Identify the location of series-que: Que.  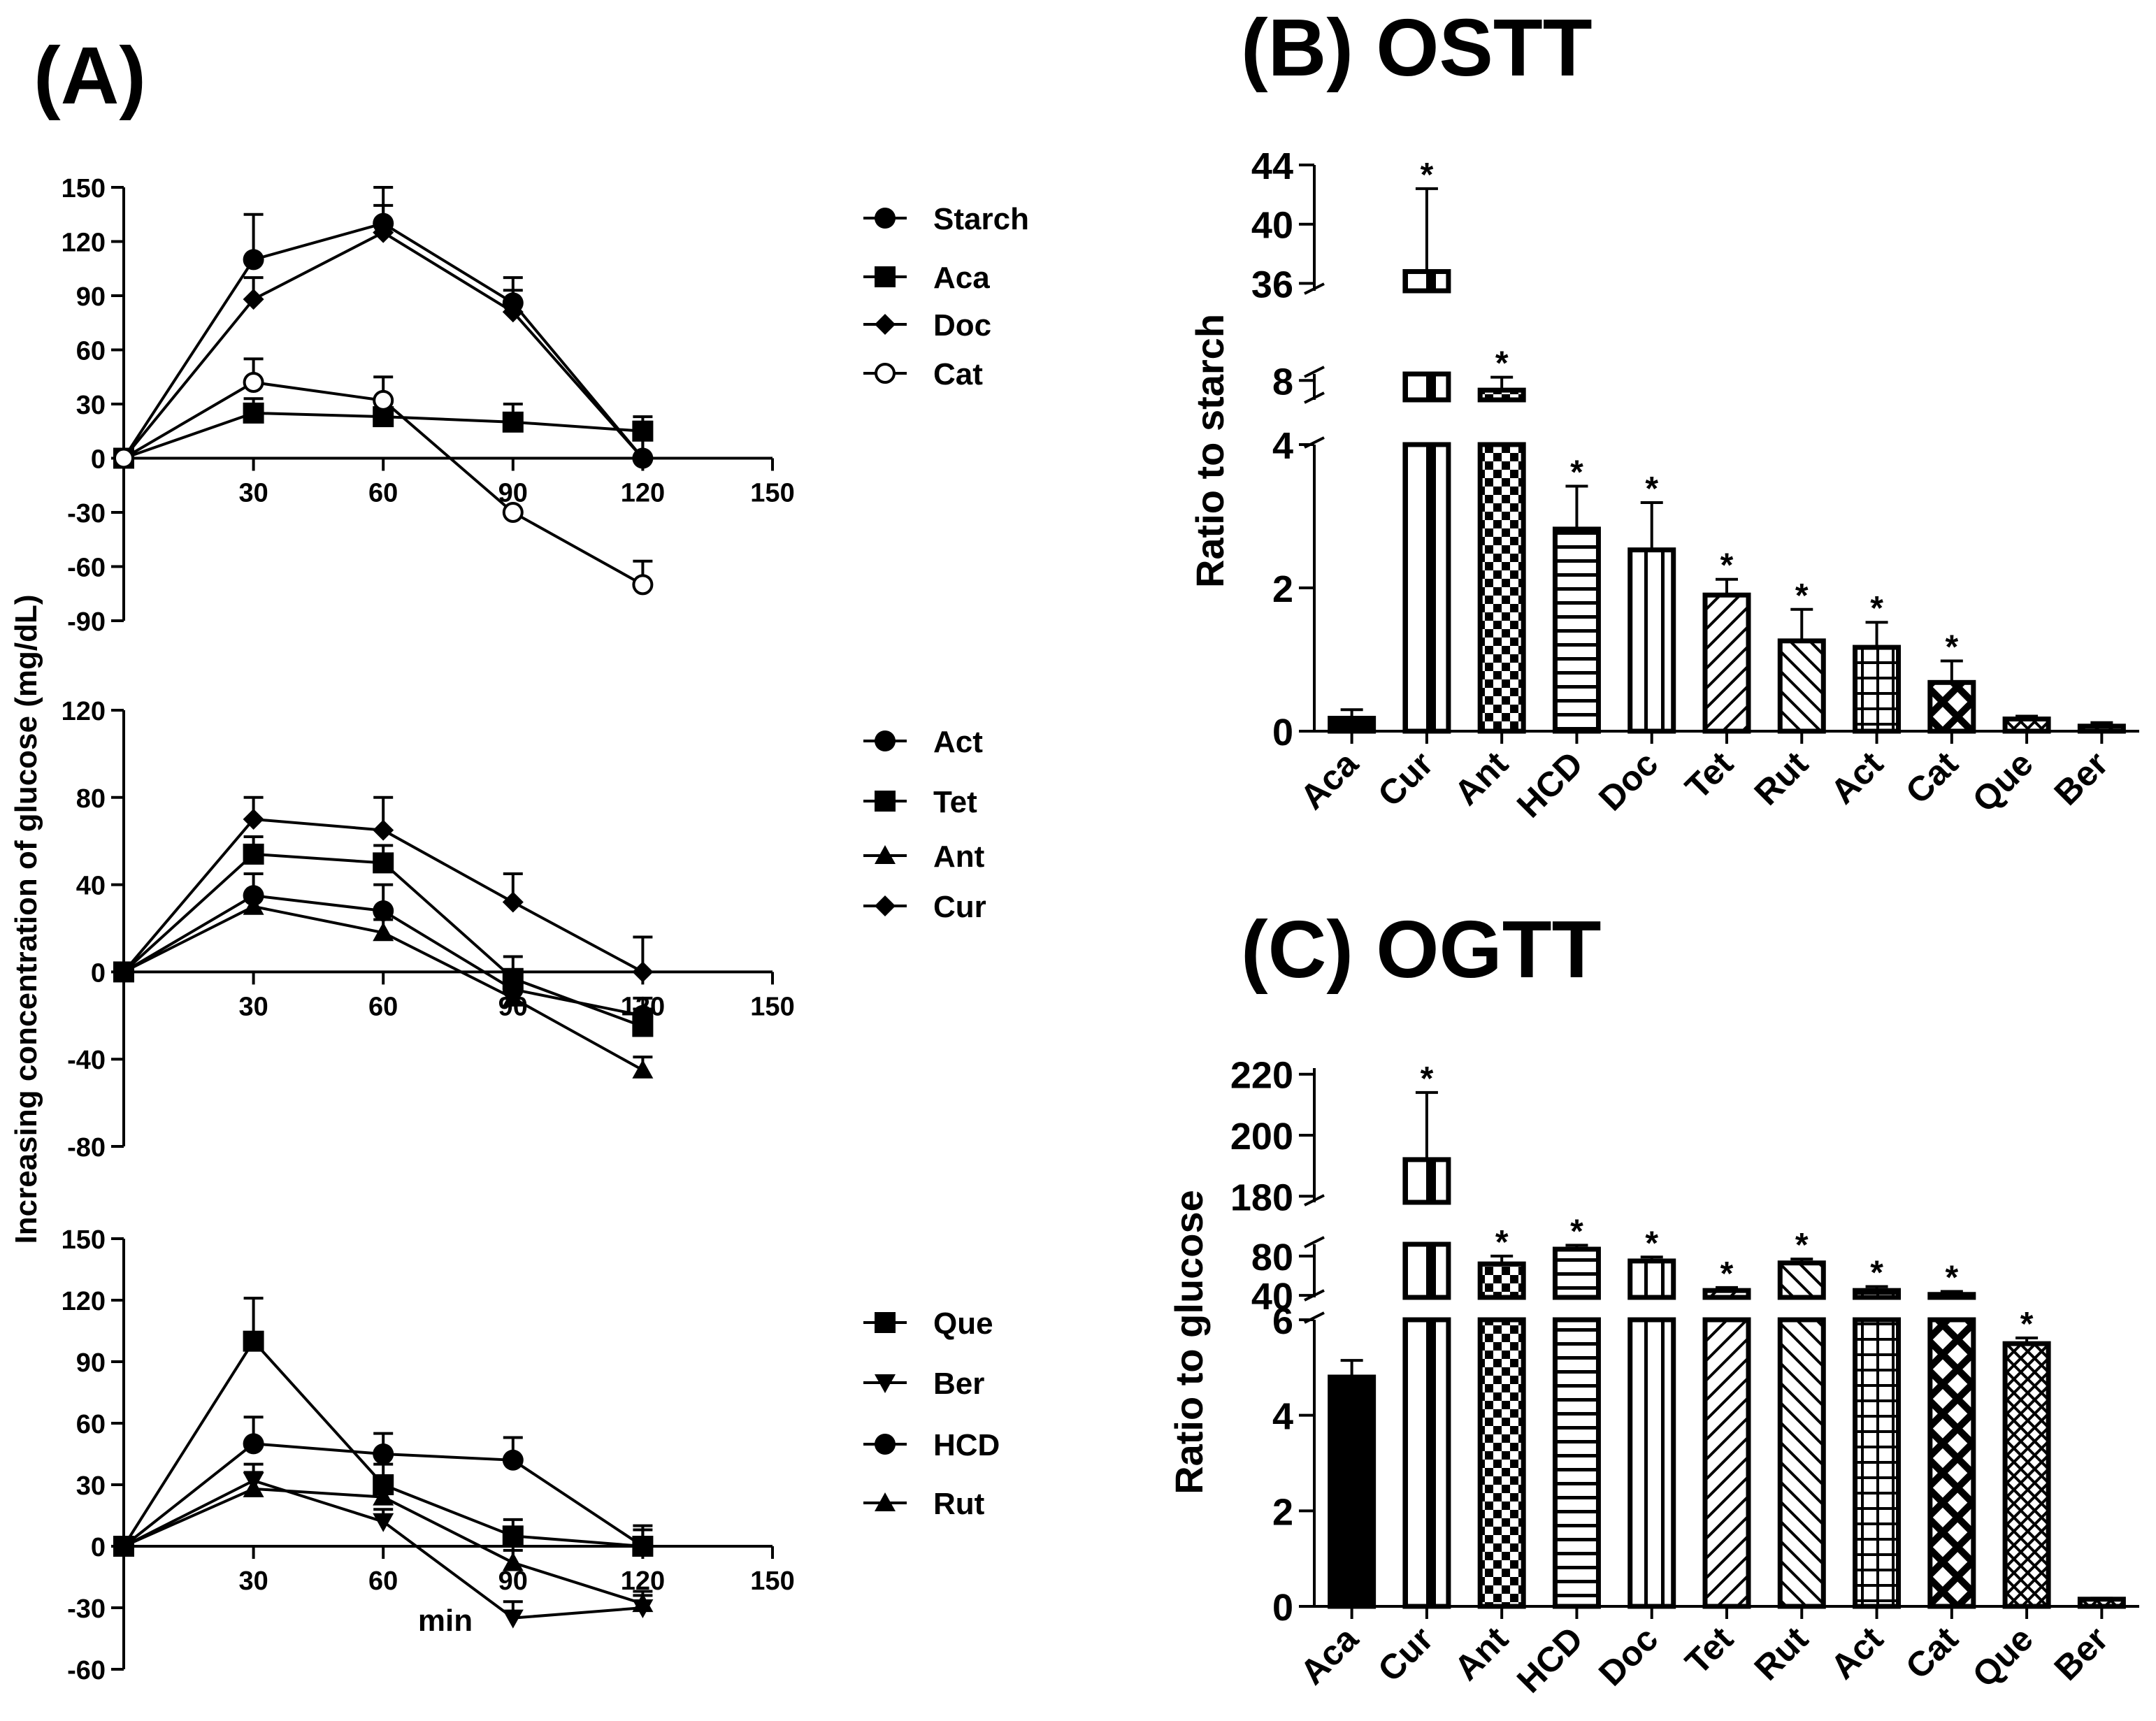
(553, 1427).